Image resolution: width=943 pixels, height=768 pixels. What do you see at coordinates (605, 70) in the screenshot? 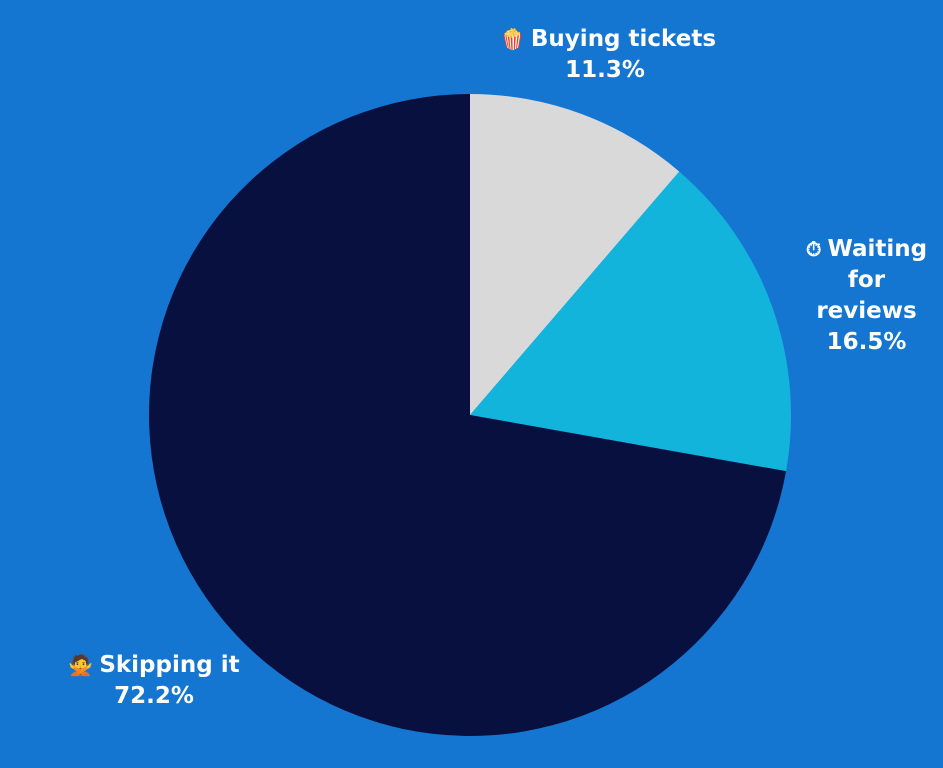
I see `slice-value-buying-tickets: 11.3%` at bounding box center [605, 70].